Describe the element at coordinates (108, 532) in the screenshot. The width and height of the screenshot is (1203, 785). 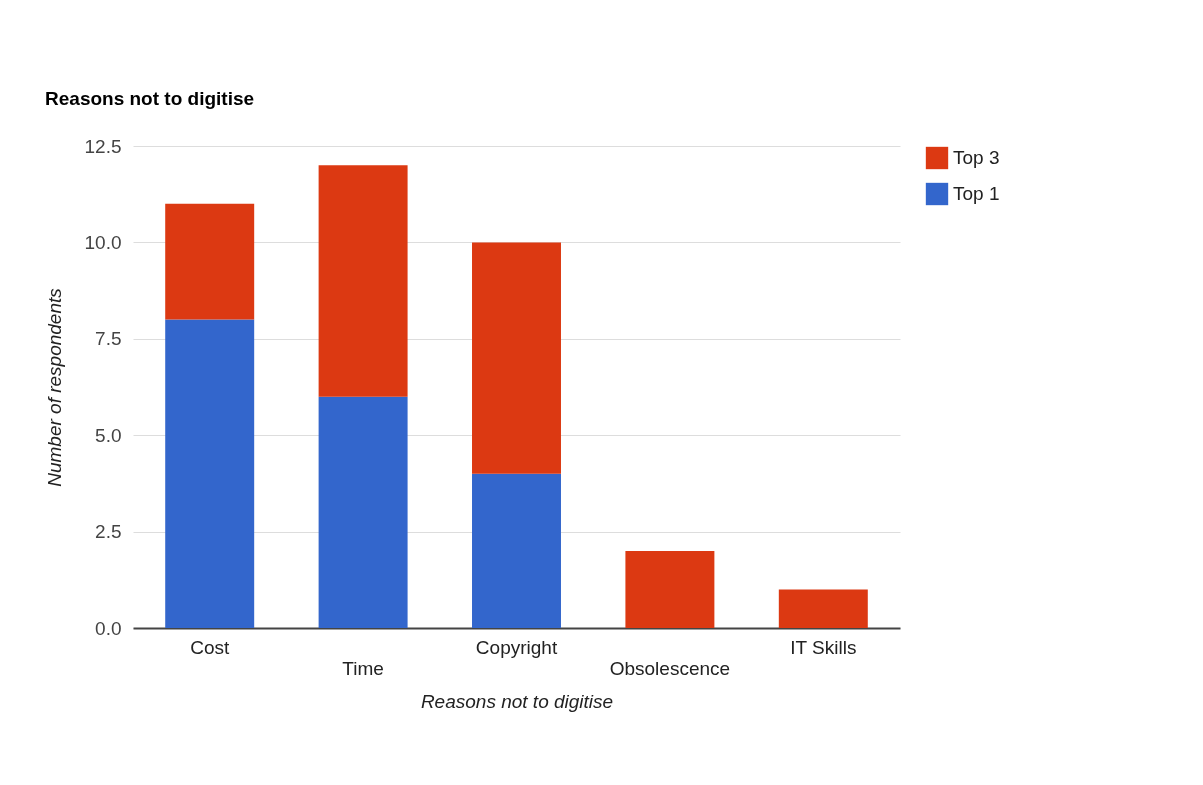
I see `y-tick-label: 2.5` at that location.